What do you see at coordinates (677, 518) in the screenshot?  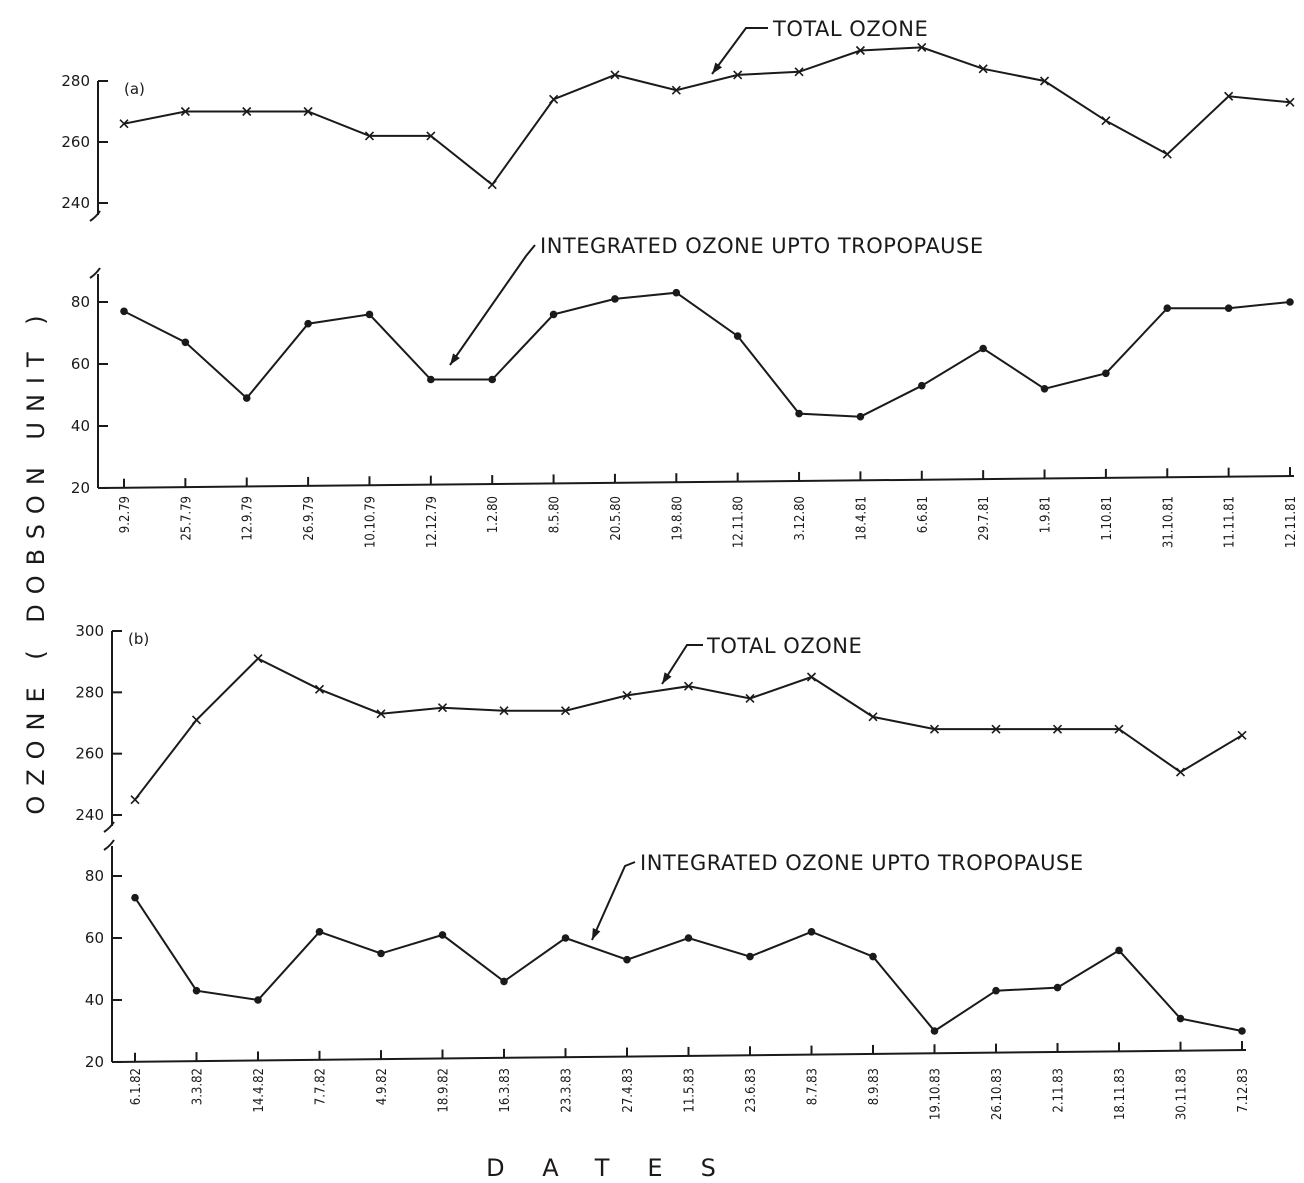 I see `date-tick-label: 19.8.80` at bounding box center [677, 518].